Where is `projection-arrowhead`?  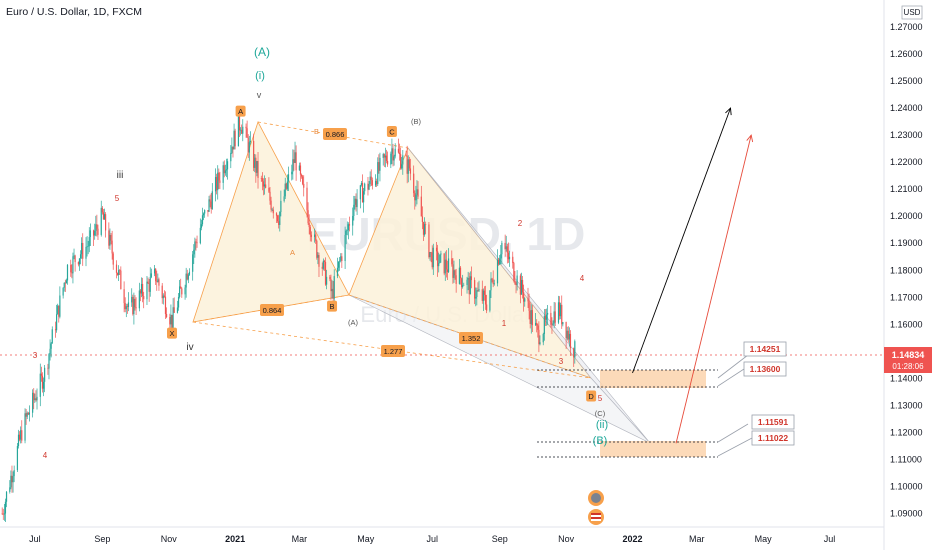 projection-arrowhead is located at coordinates (750, 138).